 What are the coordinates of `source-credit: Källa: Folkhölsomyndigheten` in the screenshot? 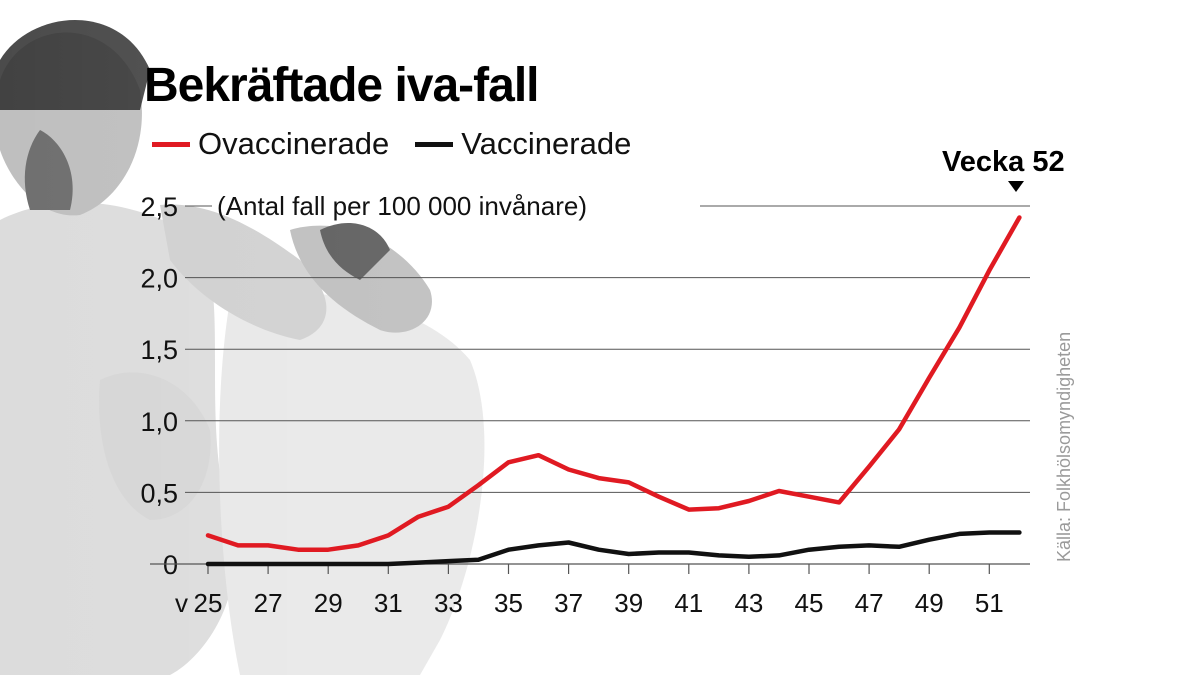 It's located at (1064, 446).